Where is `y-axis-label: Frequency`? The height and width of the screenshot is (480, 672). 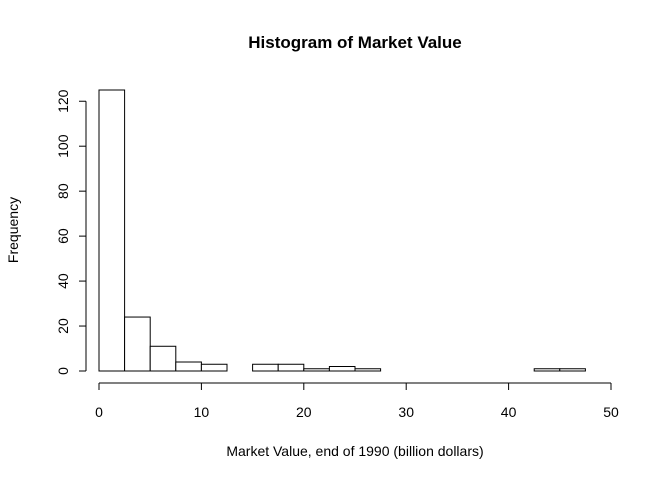
y-axis-label: Frequency is located at coordinates (13, 230).